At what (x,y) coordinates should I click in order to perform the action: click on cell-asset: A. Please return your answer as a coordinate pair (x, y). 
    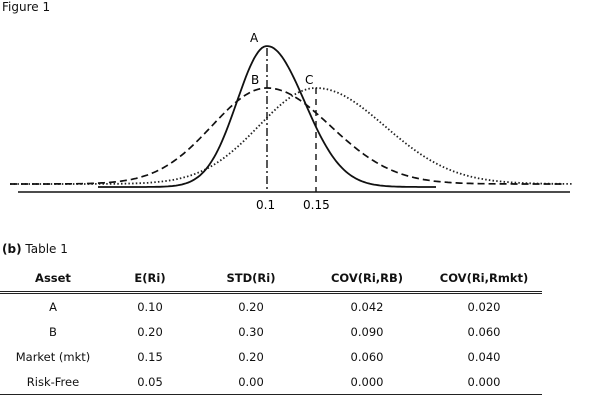
    Looking at the image, I should click on (53, 306).